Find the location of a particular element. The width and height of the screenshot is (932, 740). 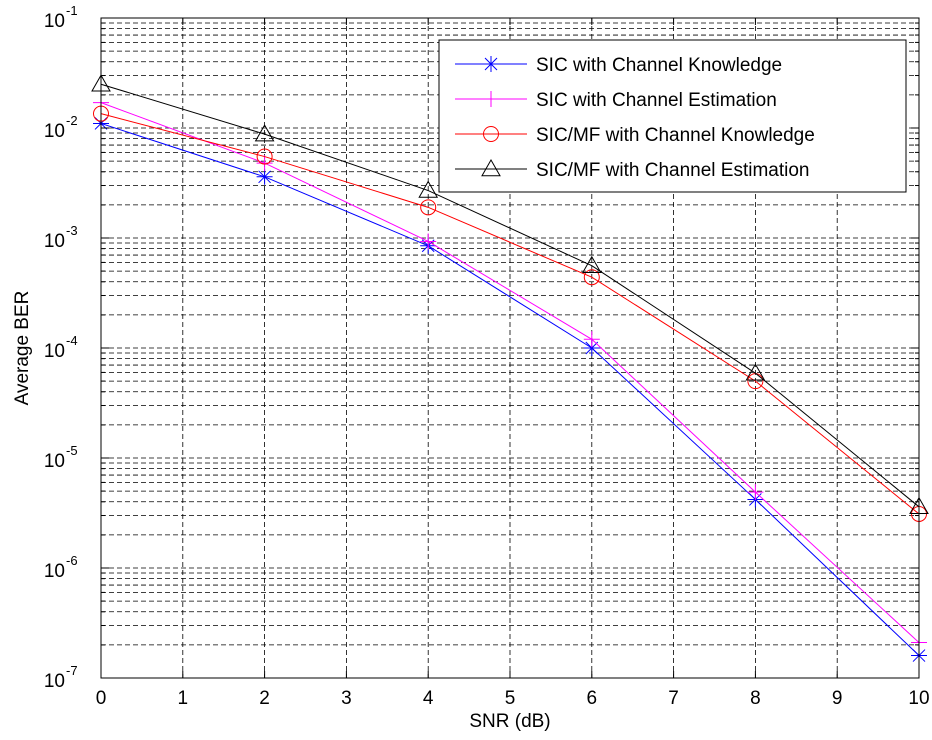

x-tick-labels: 0 1 2 3 4 5 6 7 8 9 10 is located at coordinates (513, 698).